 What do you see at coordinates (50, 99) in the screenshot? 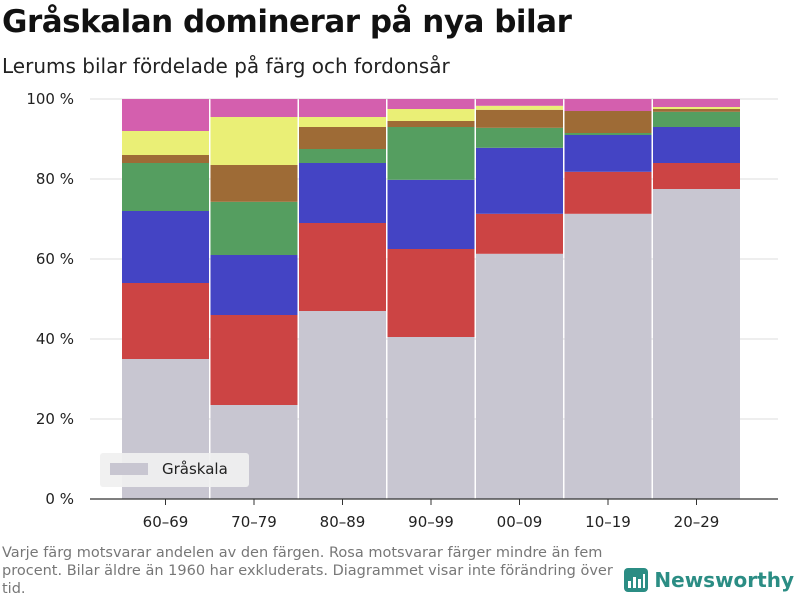
I see `y-tick-label: 100 %` at bounding box center [50, 99].